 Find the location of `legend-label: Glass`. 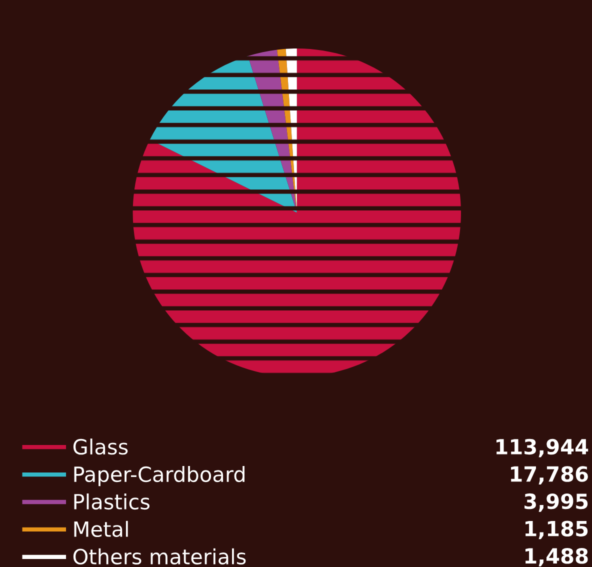

legend-label: Glass is located at coordinates (100, 446).